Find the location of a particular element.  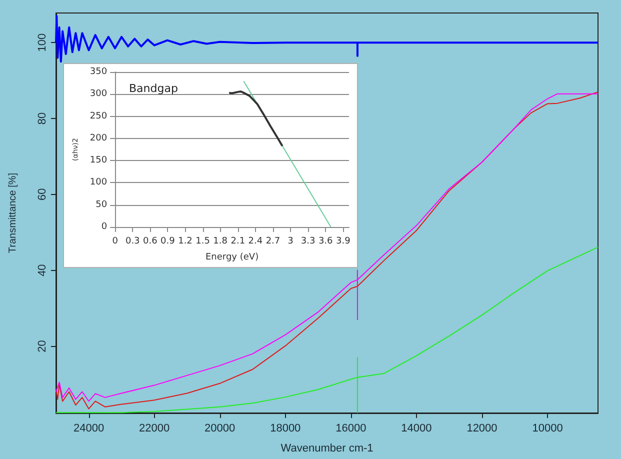

y-tick-label: 350 is located at coordinates (99, 72).